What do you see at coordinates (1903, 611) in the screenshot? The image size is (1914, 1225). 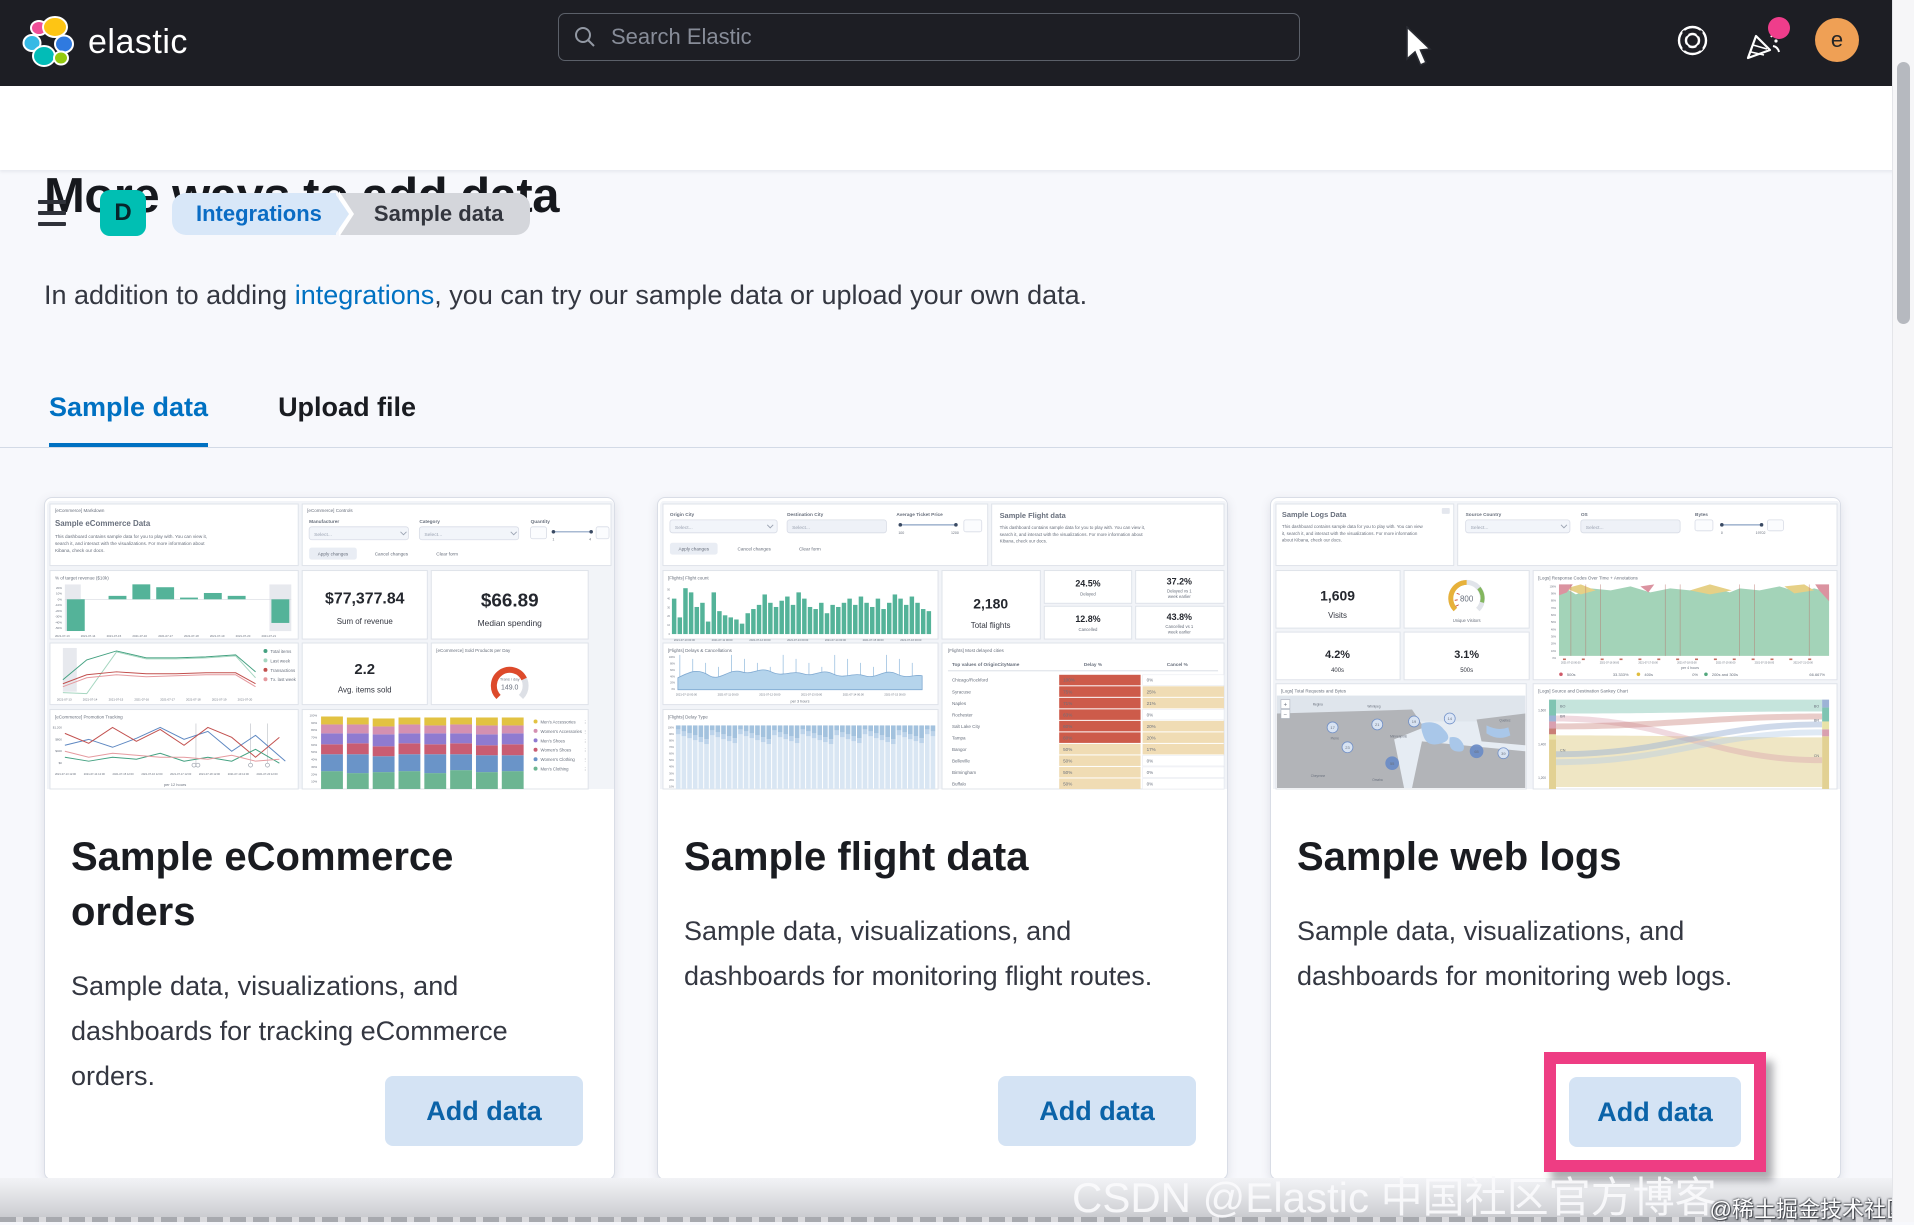 I see `scrollbar-track` at bounding box center [1903, 611].